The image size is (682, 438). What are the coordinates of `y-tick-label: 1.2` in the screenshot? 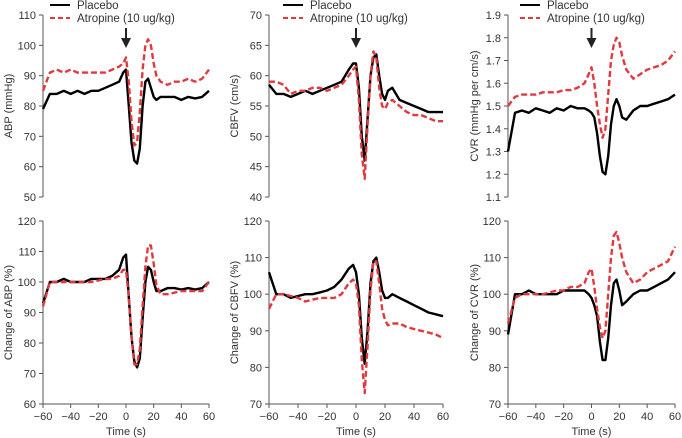 It's located at (493, 175).